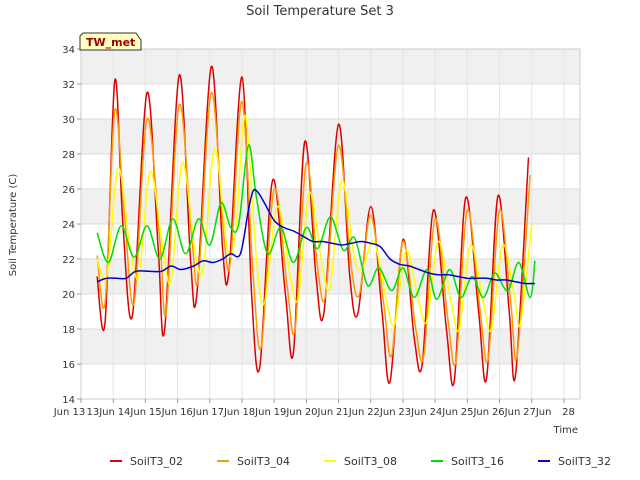 Image resolution: width=640 pixels, height=480 pixels. I want to click on x-tick-label: 25Jun, so click(475, 412).